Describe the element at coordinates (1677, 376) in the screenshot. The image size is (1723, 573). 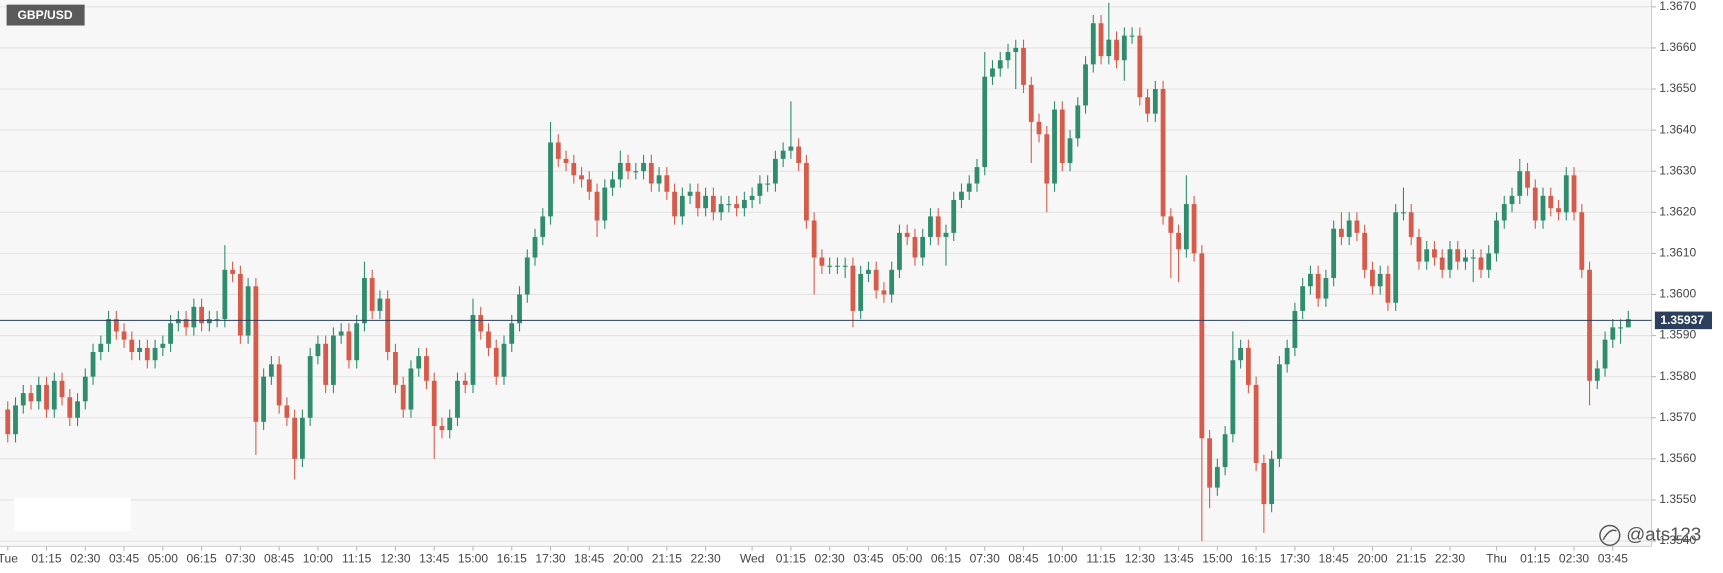
I see `y-tick-label: 1.3580` at that location.